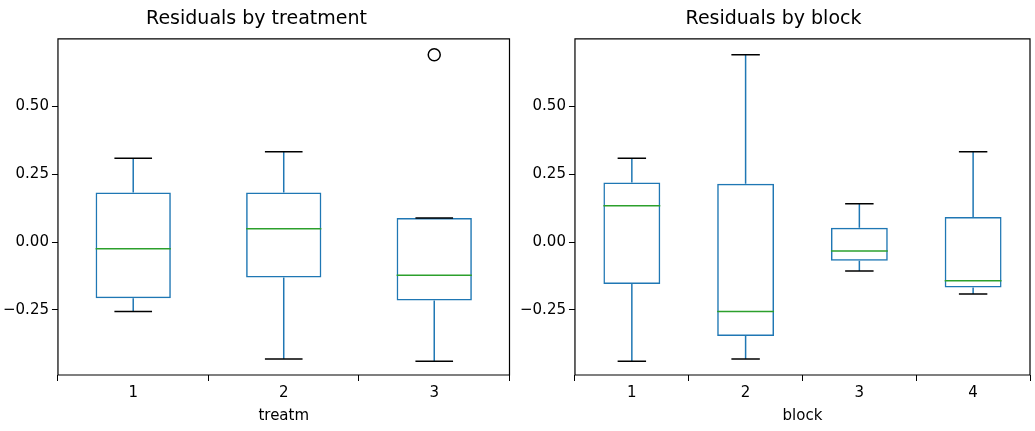 The height and width of the screenshot is (431, 1035). I want to click on chart-title: Residuals by treatment, so click(256, 17).